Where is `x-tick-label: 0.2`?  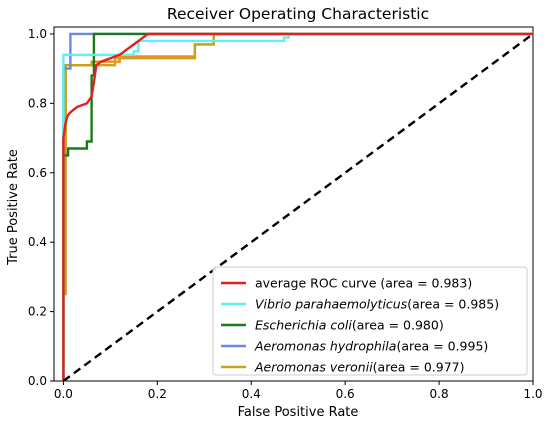 x-tick-label: 0.2 is located at coordinates (157, 394).